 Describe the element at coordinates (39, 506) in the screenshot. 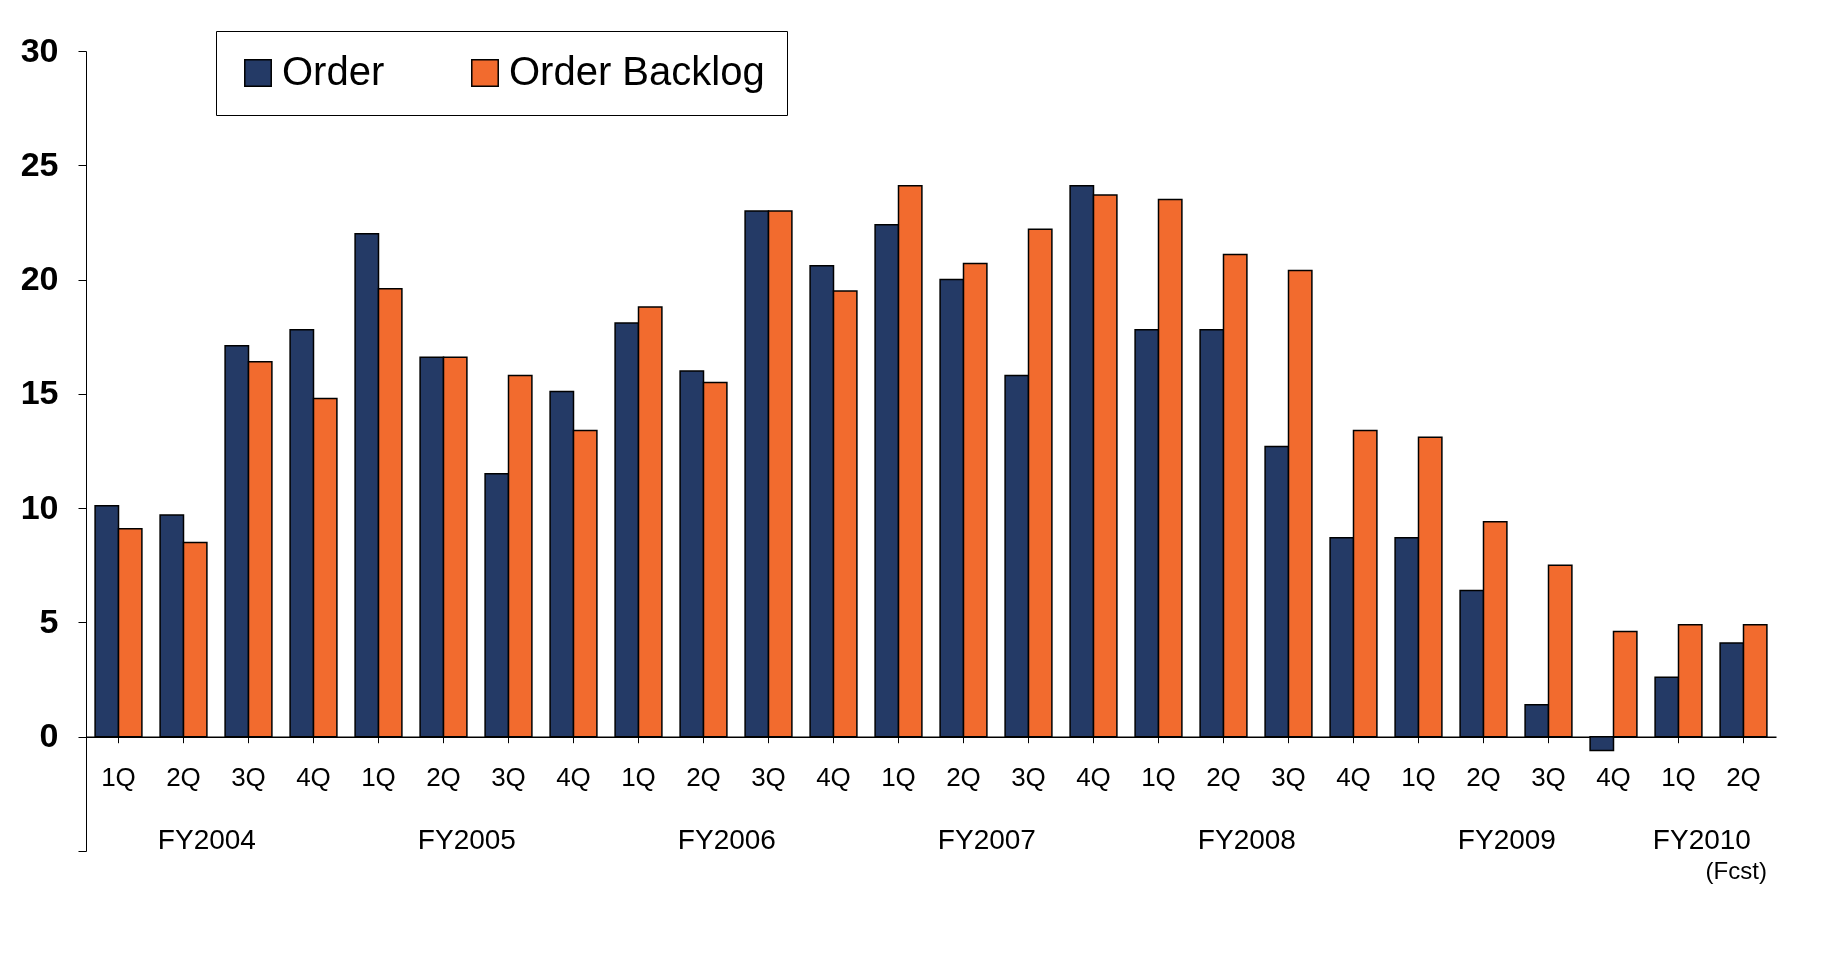

I see `y-tick-label: 10` at that location.